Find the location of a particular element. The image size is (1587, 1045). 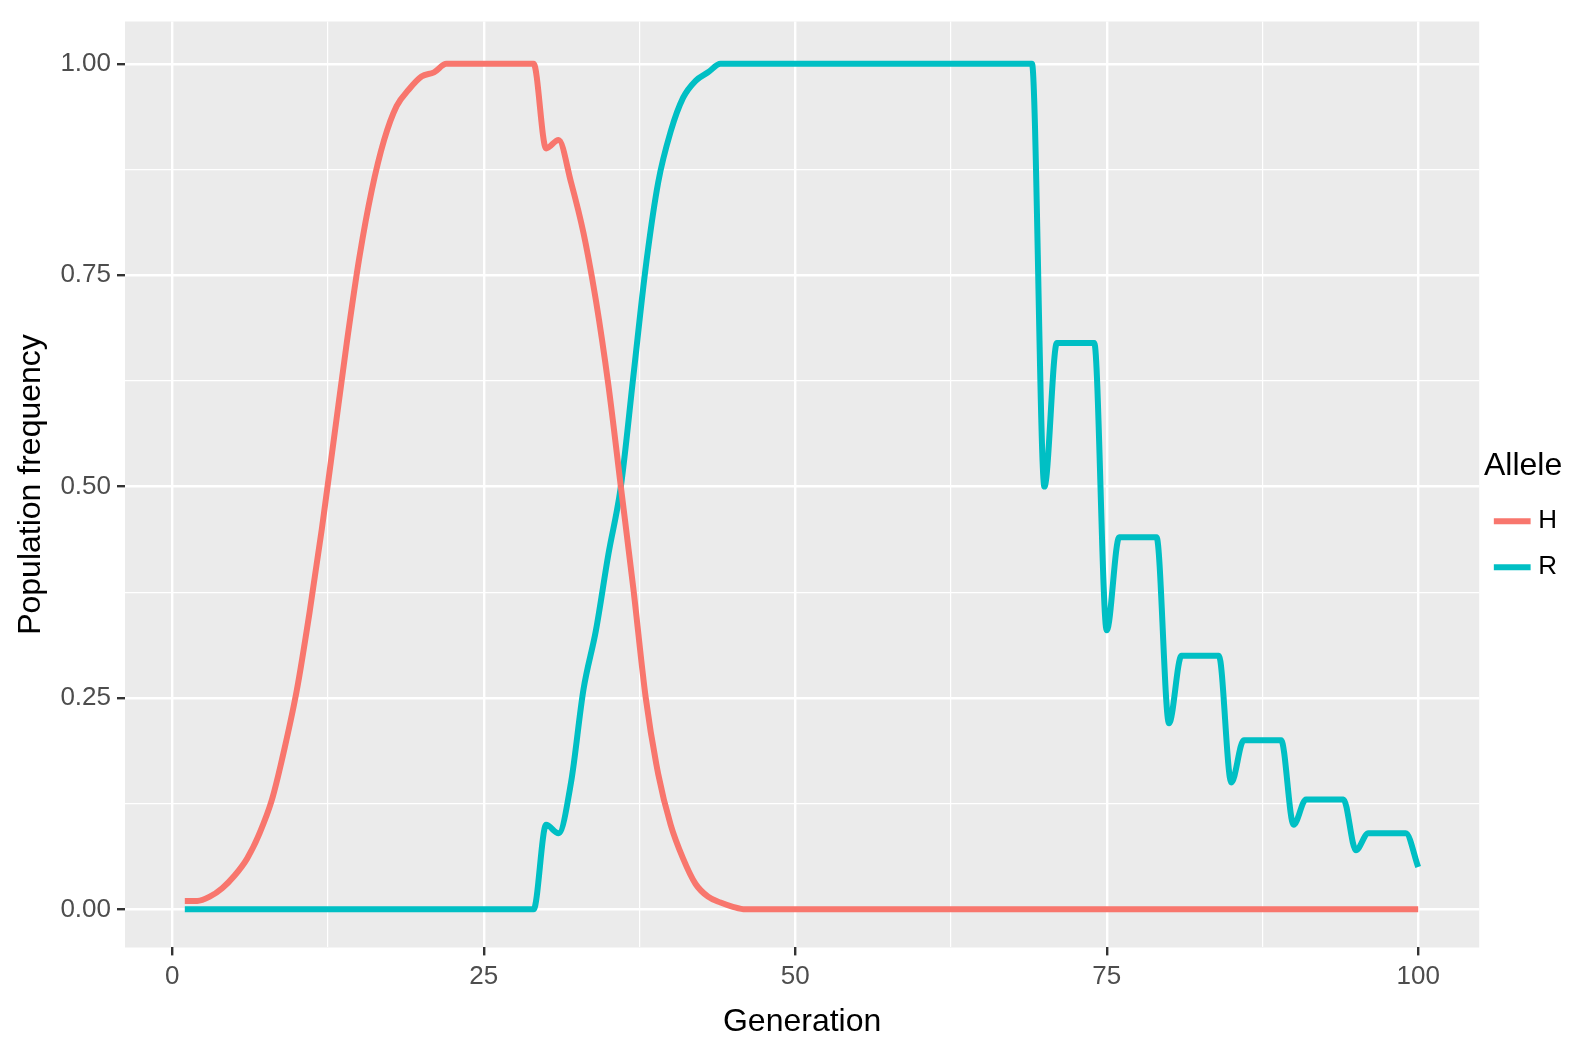

x-tick-label: 0 is located at coordinates (172, 975).